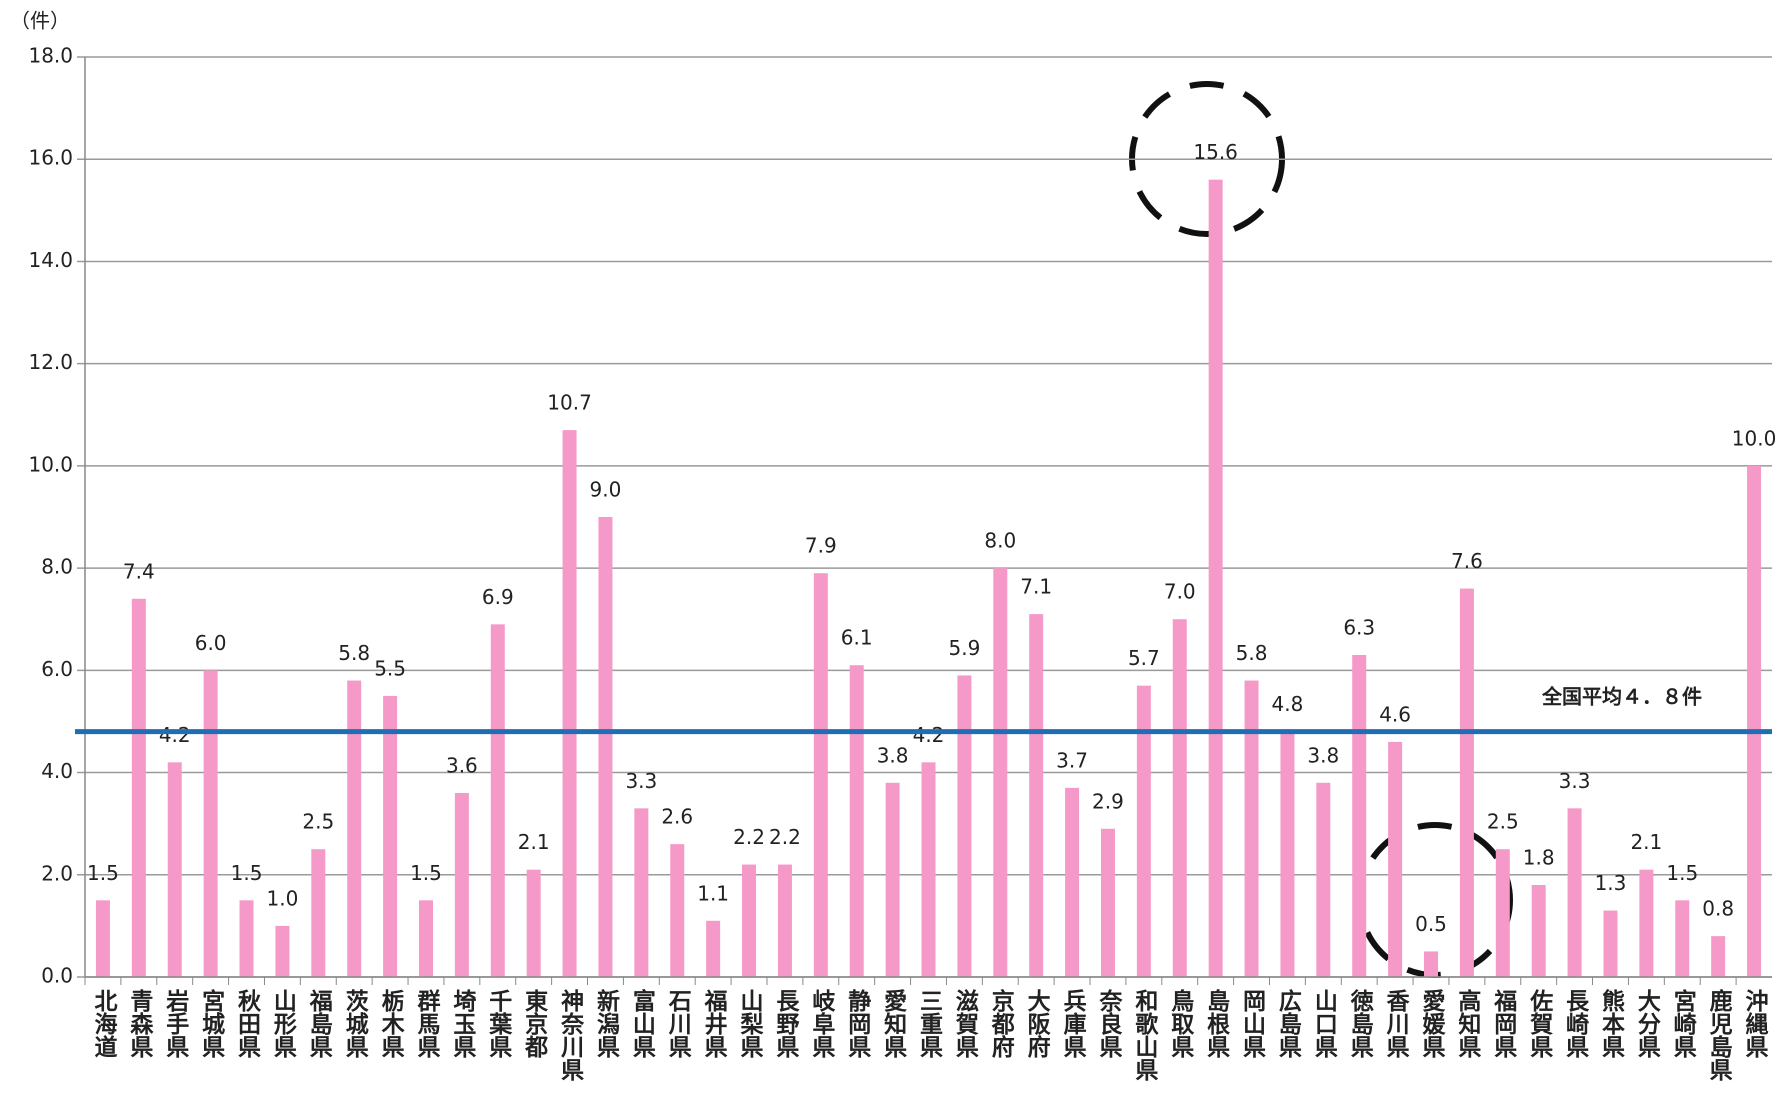 This screenshot has height=1101, width=1779. I want to click on x-tick-label: 福島県, so click(319, 1023).